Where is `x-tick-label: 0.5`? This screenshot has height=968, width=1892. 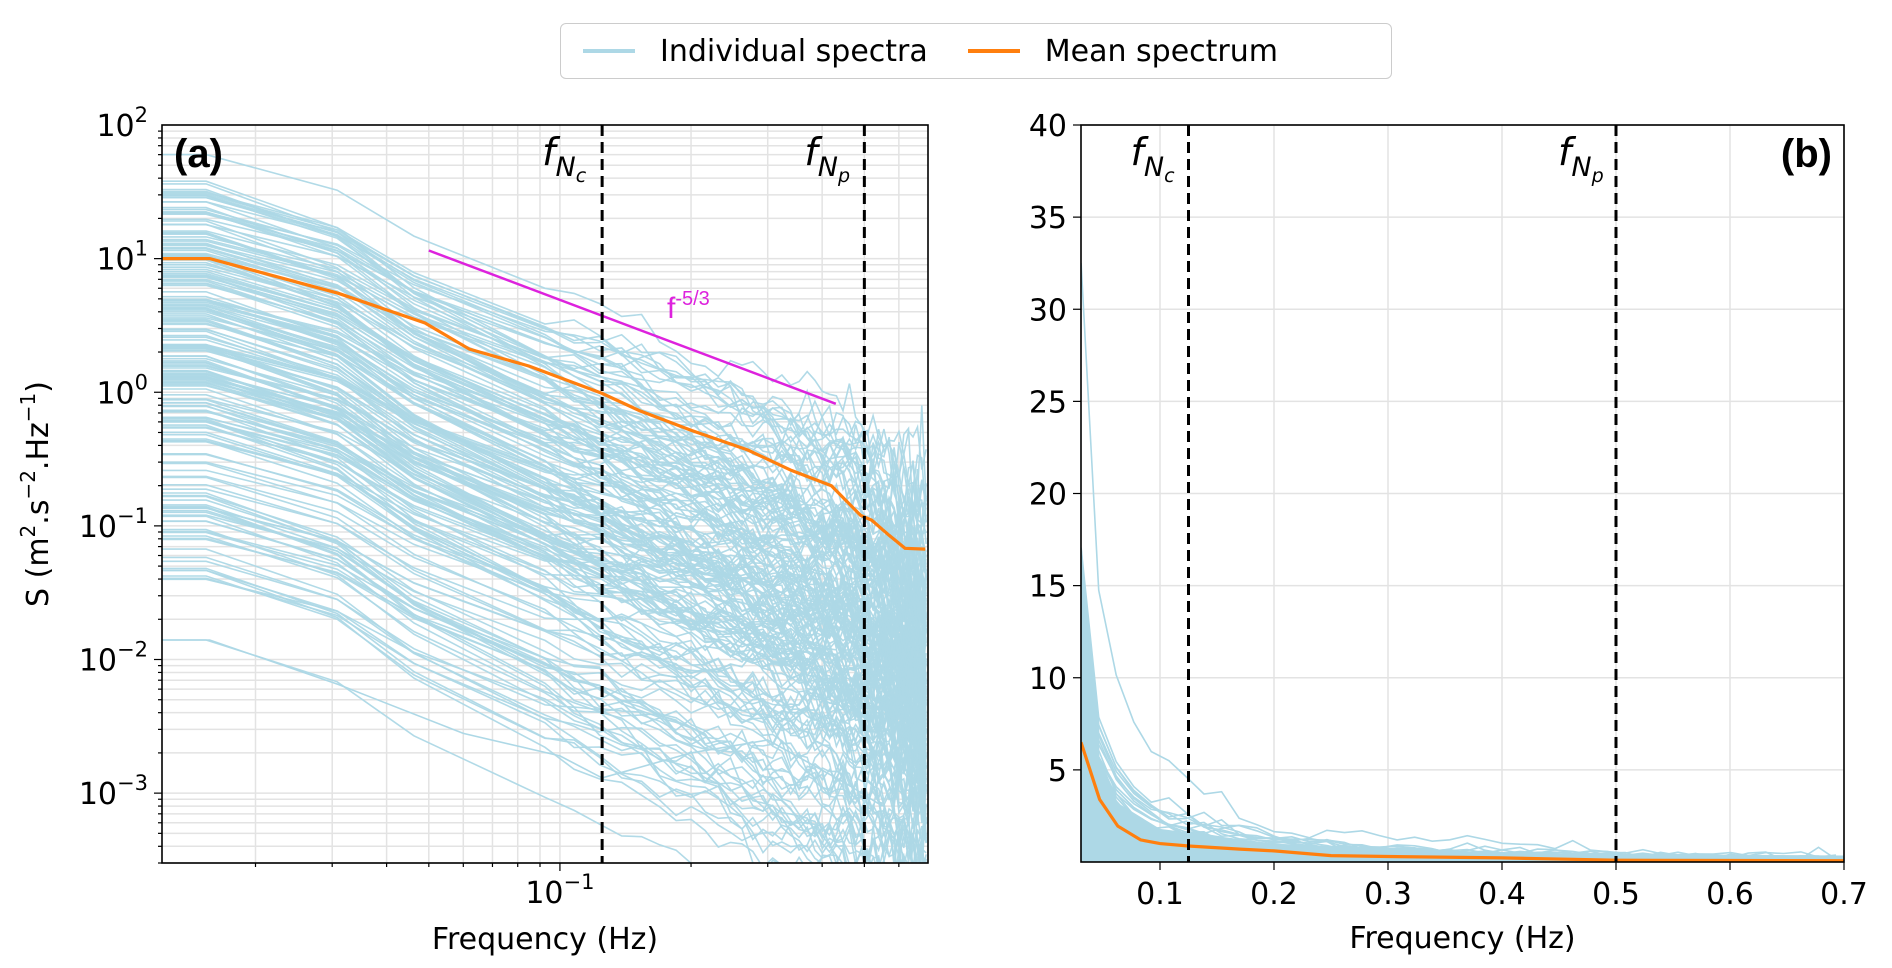 x-tick-label: 0.5 is located at coordinates (1616, 894).